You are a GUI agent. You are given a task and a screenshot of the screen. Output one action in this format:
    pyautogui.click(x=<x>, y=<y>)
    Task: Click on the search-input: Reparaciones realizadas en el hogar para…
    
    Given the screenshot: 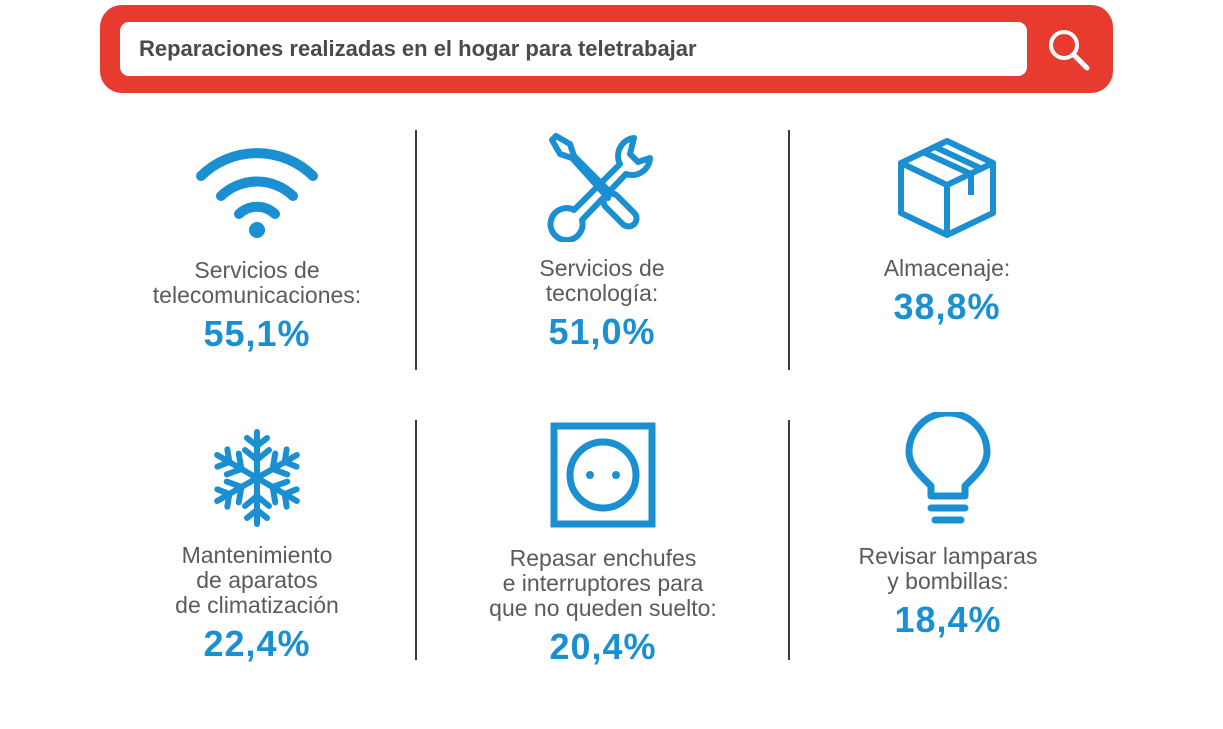 What is the action you would take?
    pyautogui.click(x=573, y=49)
    